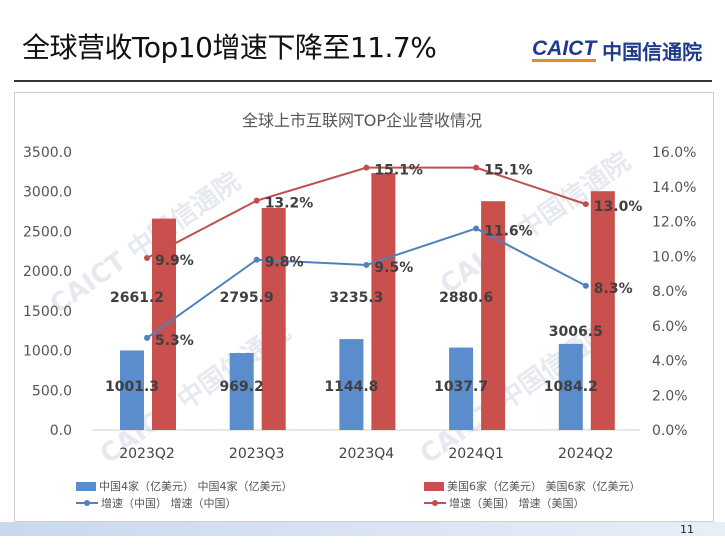 This screenshot has width=725, height=549. I want to click on legend-us-bar: 美国6家（亿美元） 美国6家（亿美元）, so click(532, 486).